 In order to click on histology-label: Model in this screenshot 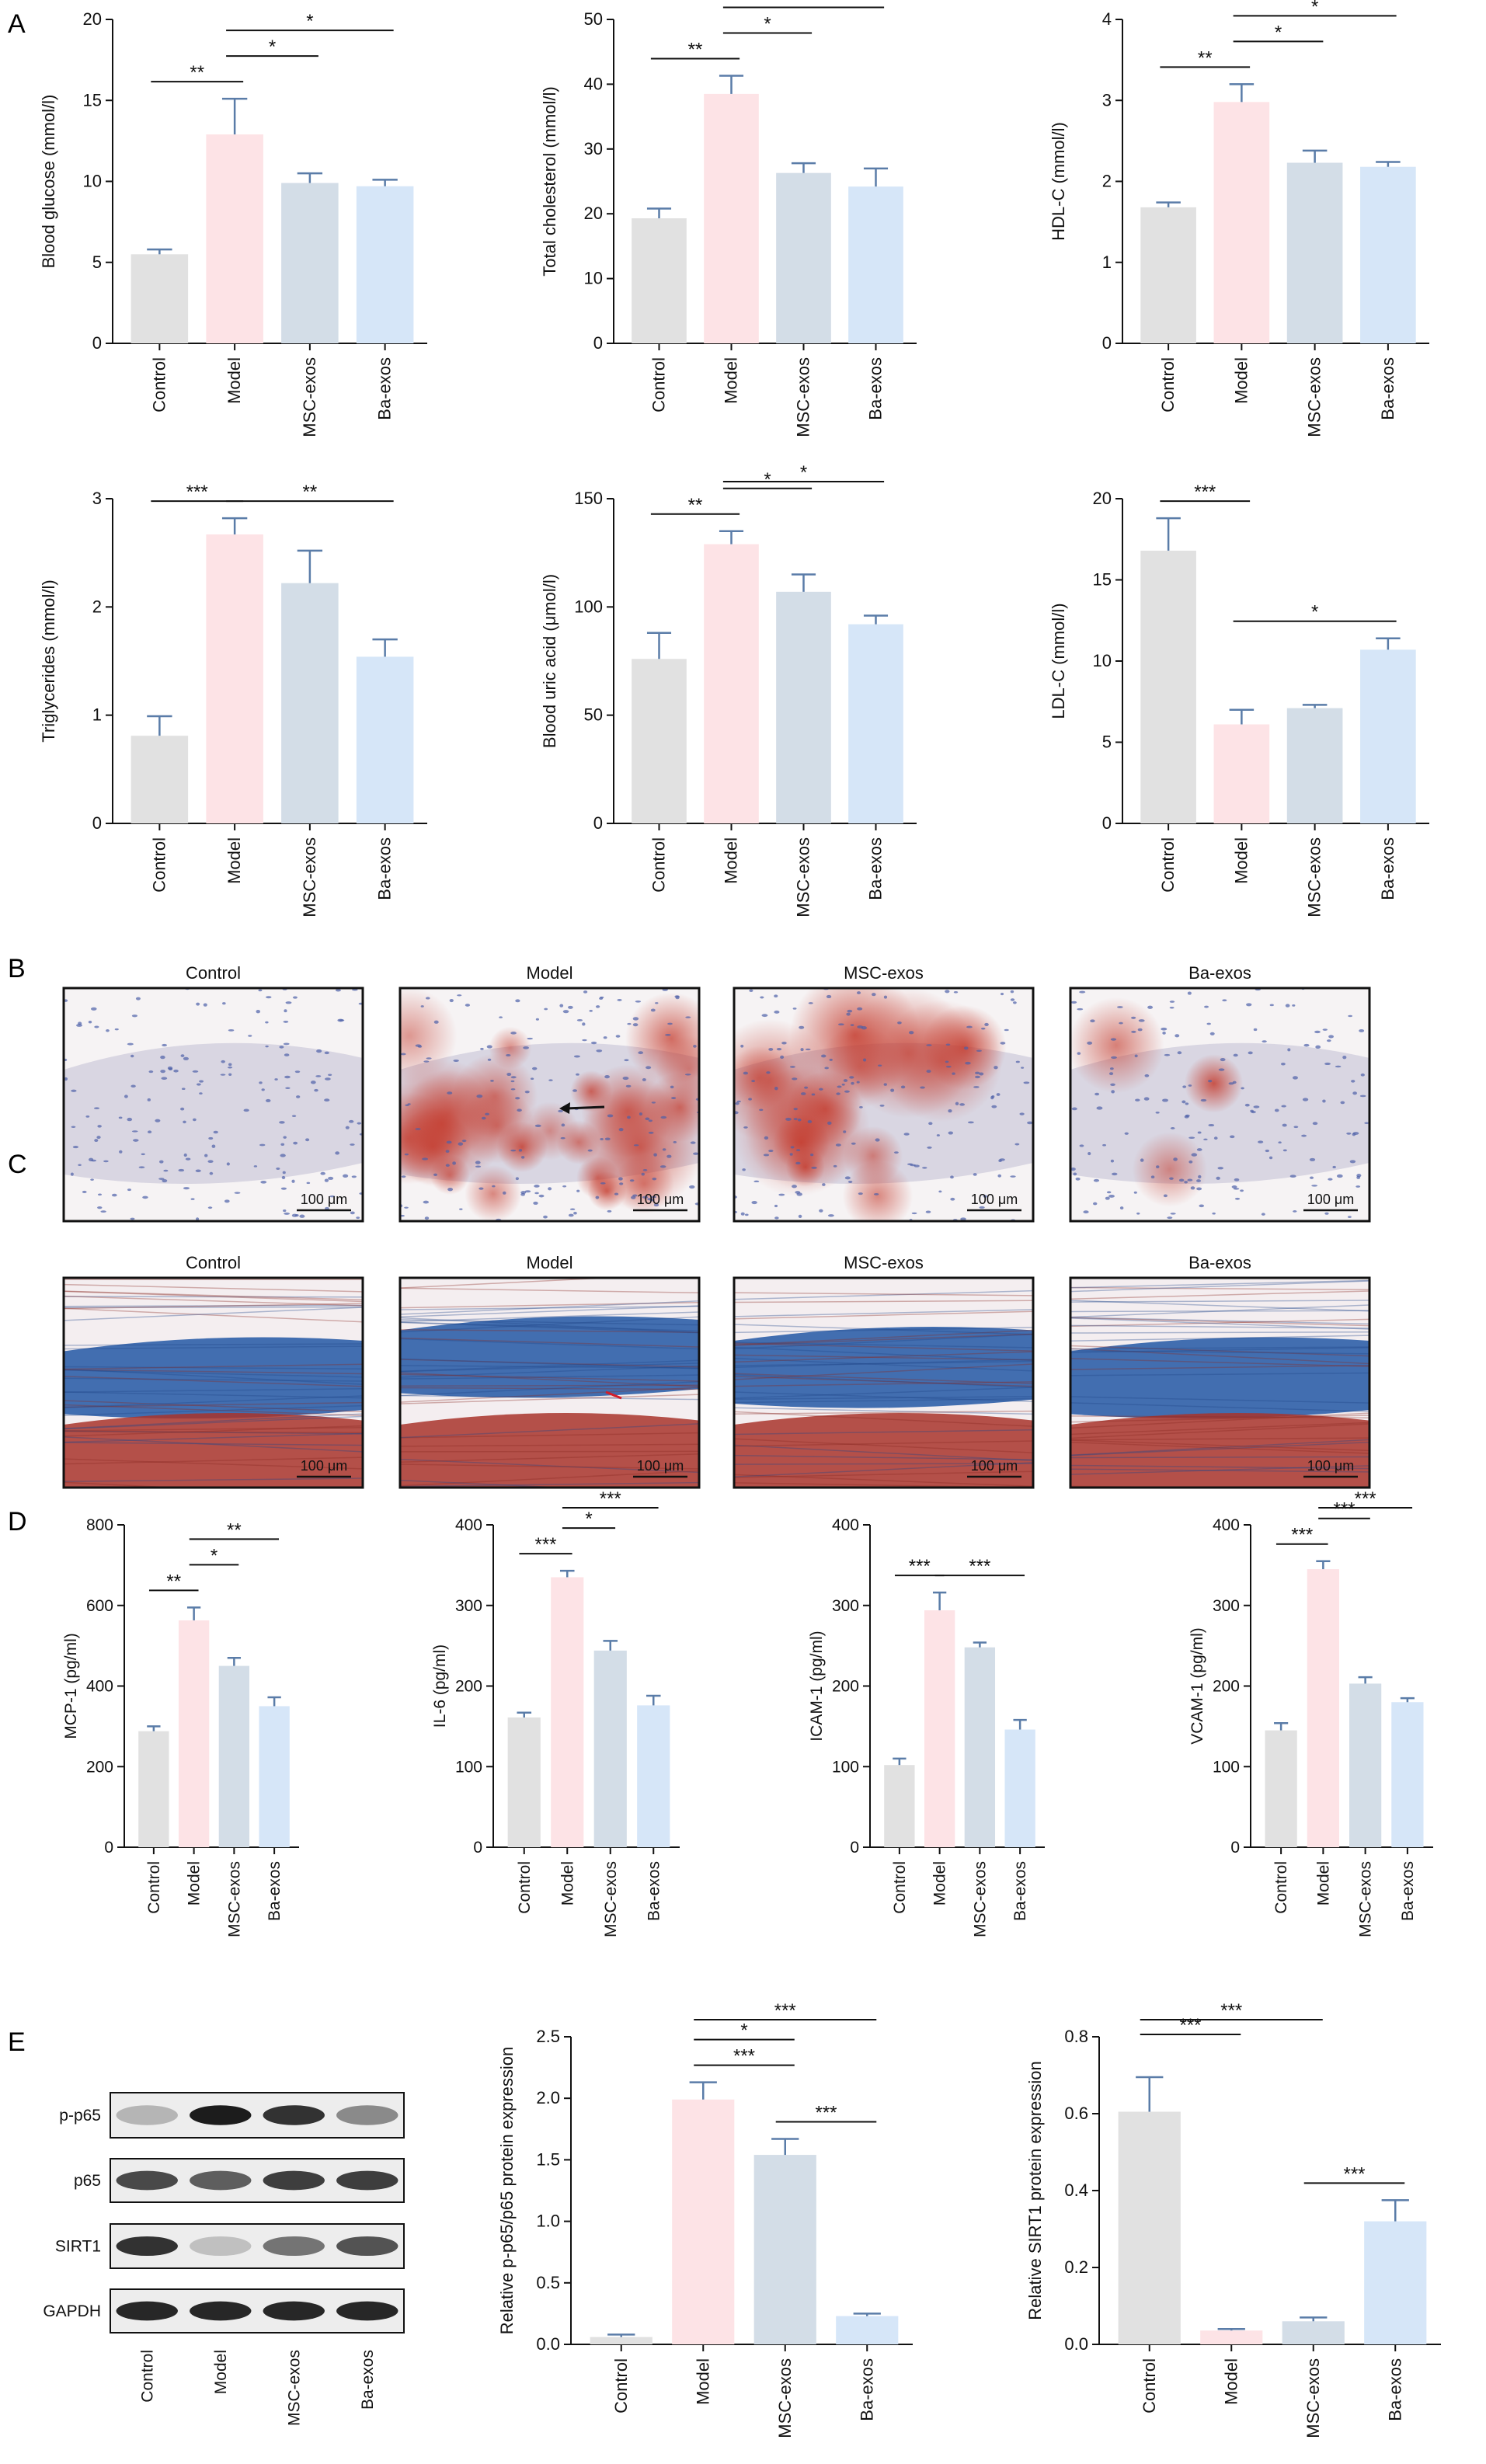, I will do `click(550, 973)`.